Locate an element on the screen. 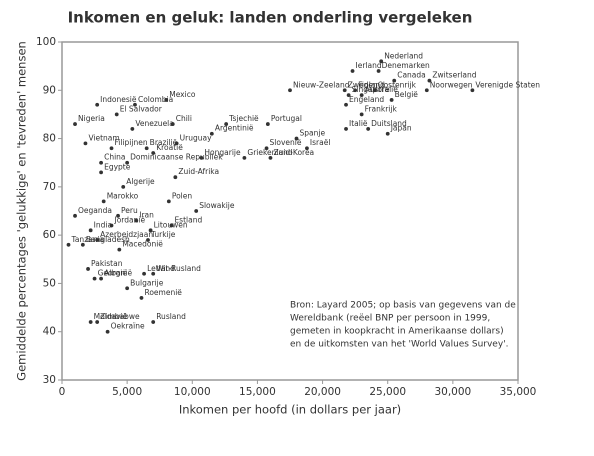 The image size is (594, 456). point-label: Iran is located at coordinates (146, 215).